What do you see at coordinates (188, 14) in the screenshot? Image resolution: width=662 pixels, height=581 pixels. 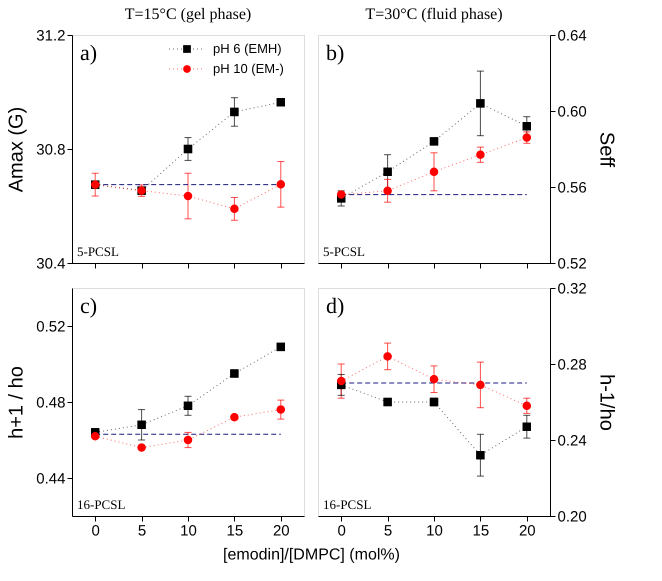 I see `chart-title: T=15°C (gel phase)` at bounding box center [188, 14].